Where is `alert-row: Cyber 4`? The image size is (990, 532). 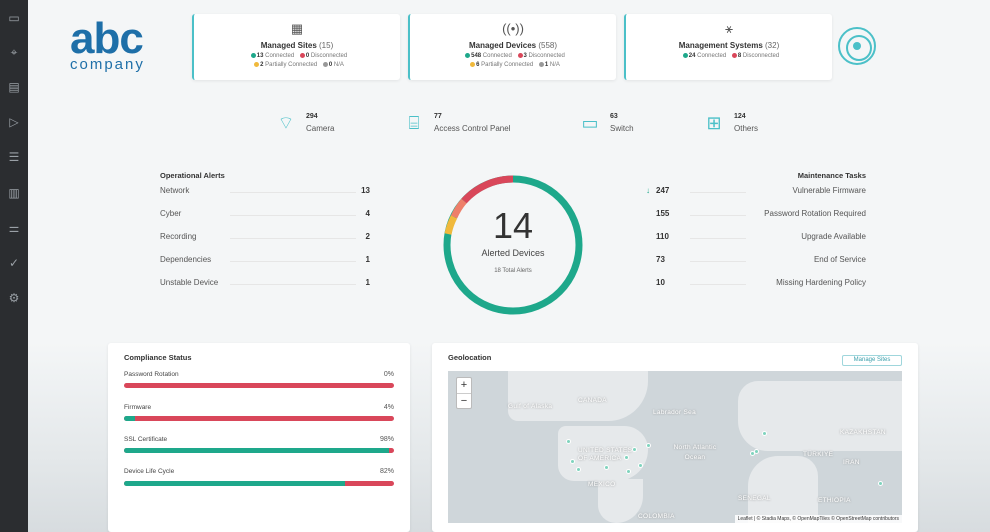 alert-row: Cyber 4 is located at coordinates (265, 213).